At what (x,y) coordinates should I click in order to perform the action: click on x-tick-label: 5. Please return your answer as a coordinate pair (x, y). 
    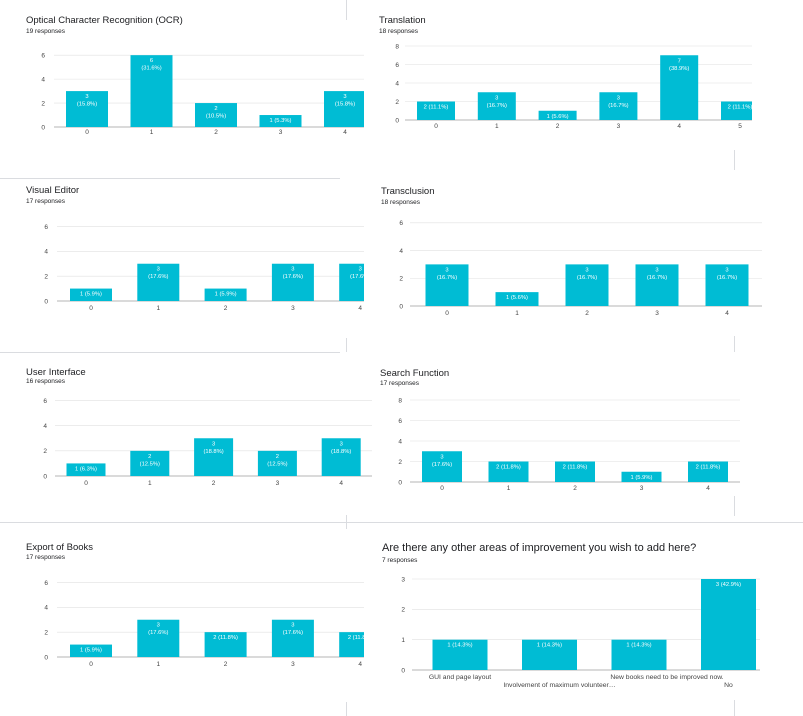
    Looking at the image, I should click on (740, 126).